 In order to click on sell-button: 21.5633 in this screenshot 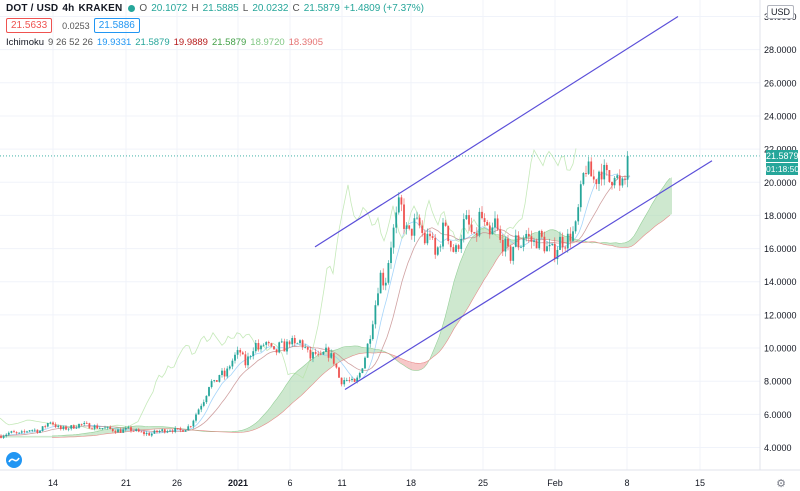, I will do `click(29, 25)`.